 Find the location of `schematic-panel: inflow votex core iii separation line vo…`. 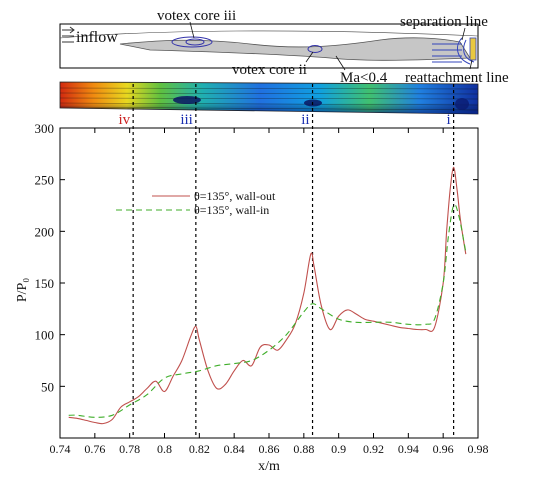

schematic-panel: inflow votex core iii separation line vo… is located at coordinates (284, 47).